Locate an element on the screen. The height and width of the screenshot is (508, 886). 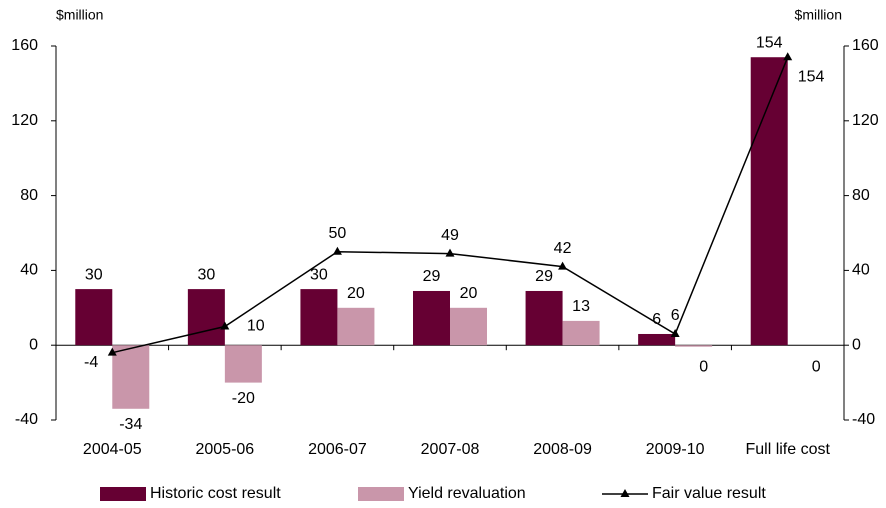
data-label: 10 is located at coordinates (256, 326).